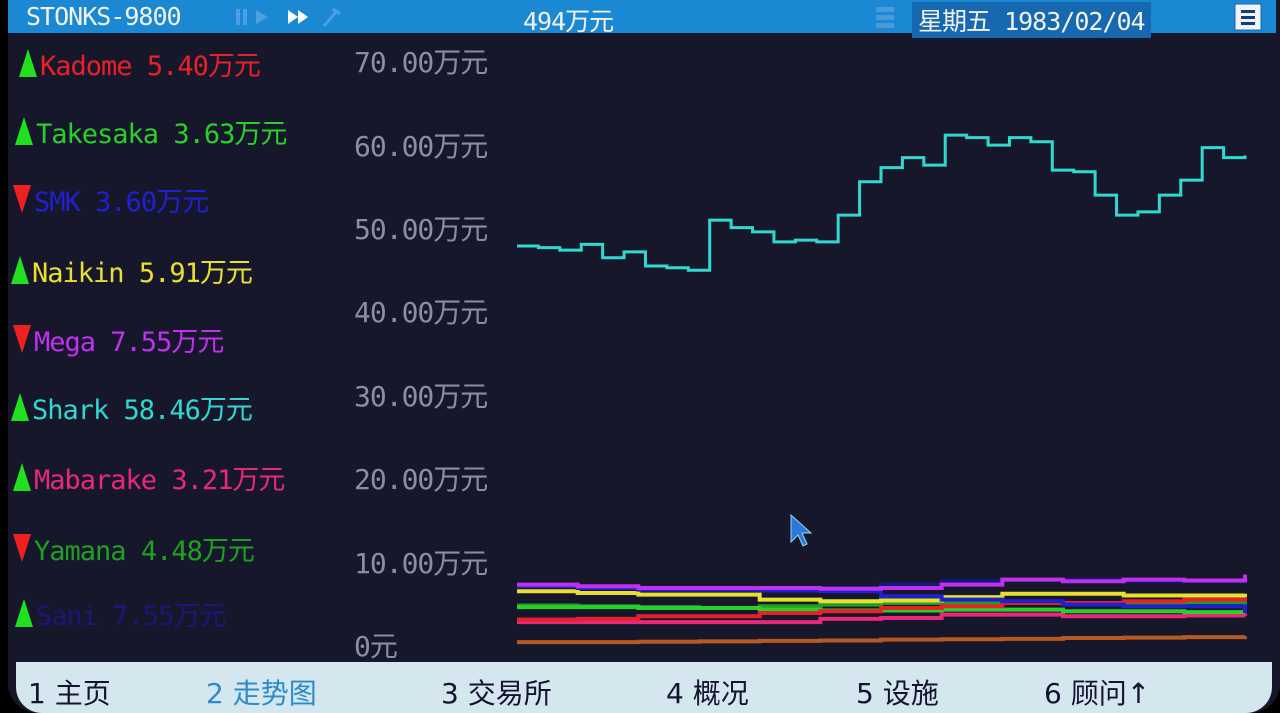 The width and height of the screenshot is (1280, 713). What do you see at coordinates (86, 66) in the screenshot?
I see `stock-name: Kadome` at bounding box center [86, 66].